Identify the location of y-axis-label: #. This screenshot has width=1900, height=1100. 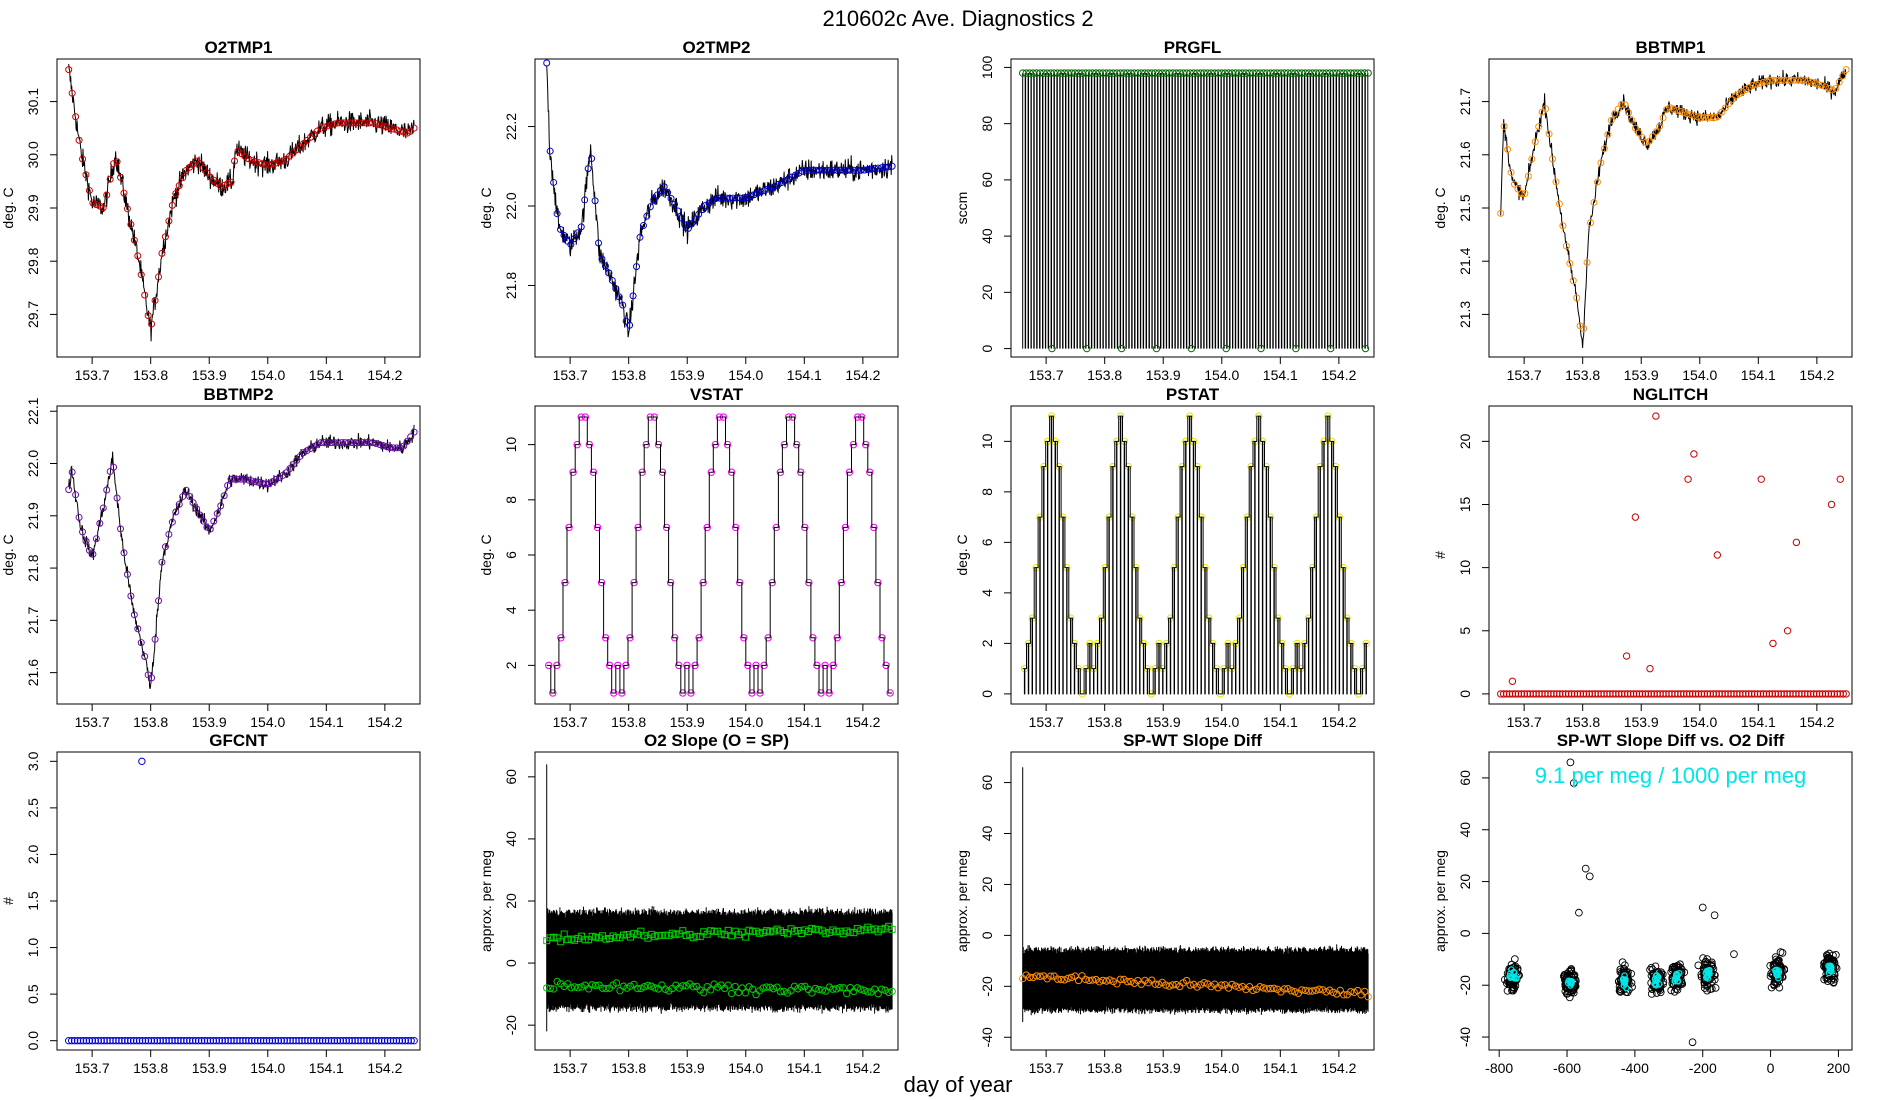
(1440, 555).